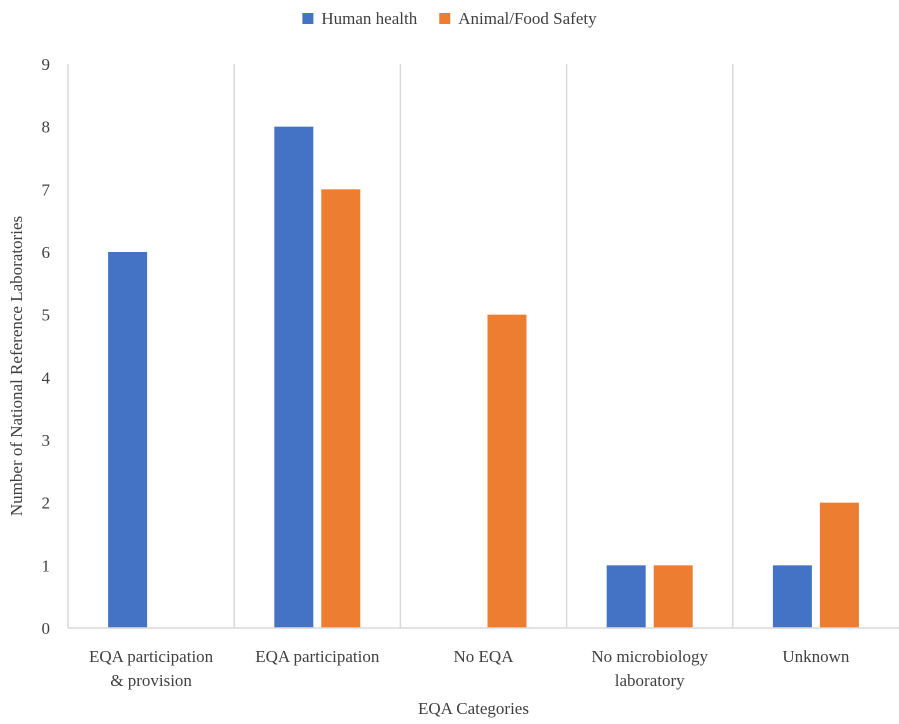 The height and width of the screenshot is (724, 899). What do you see at coordinates (816, 656) in the screenshot?
I see `x-category-label: Unknown` at bounding box center [816, 656].